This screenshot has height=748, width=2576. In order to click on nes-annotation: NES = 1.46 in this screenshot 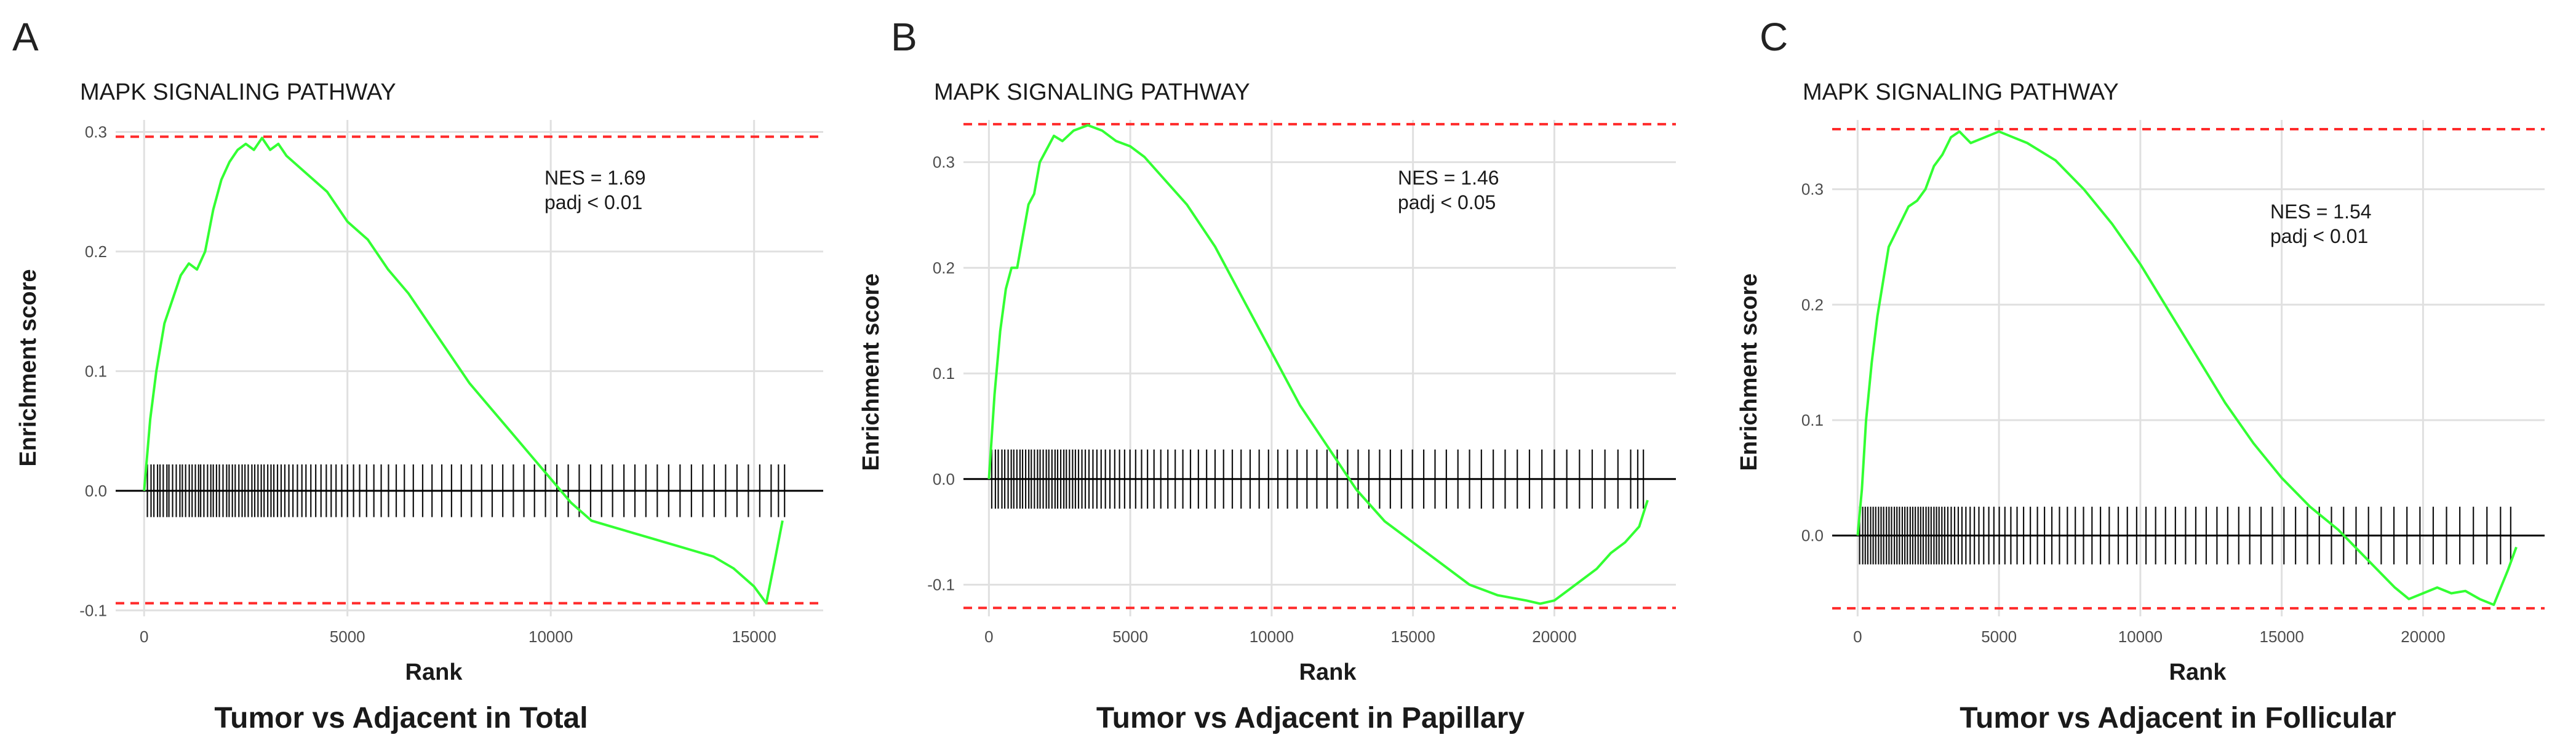, I will do `click(1448, 178)`.